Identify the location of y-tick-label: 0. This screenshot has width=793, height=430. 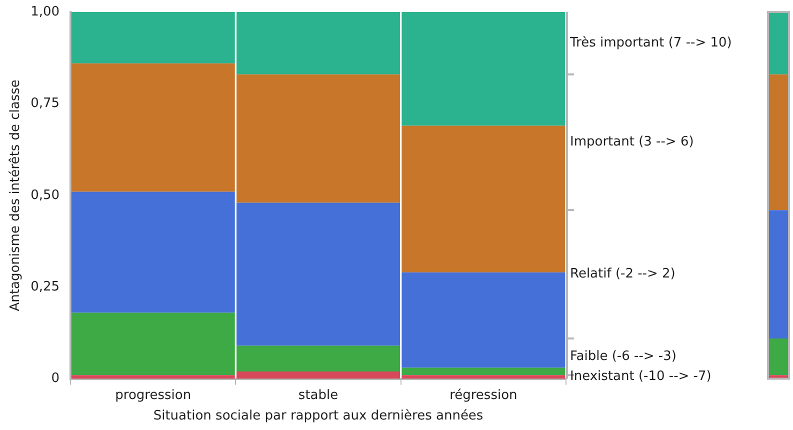
(55, 378).